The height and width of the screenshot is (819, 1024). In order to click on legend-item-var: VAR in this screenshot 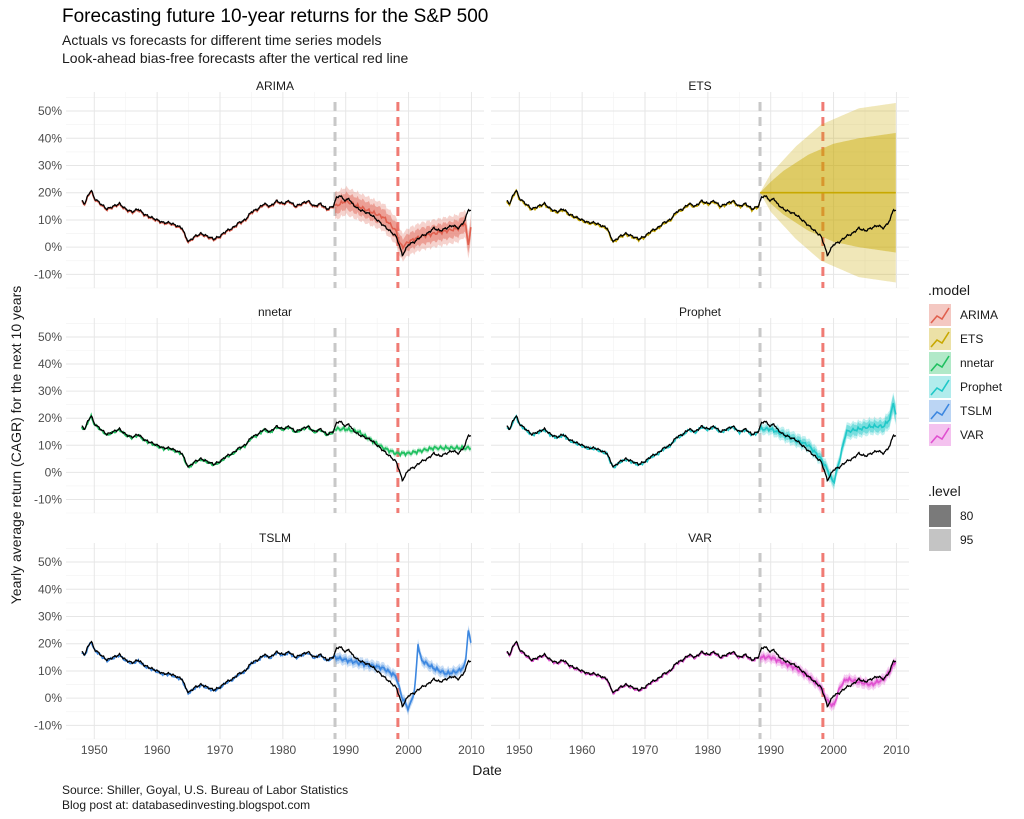, I will do `click(965, 435)`.